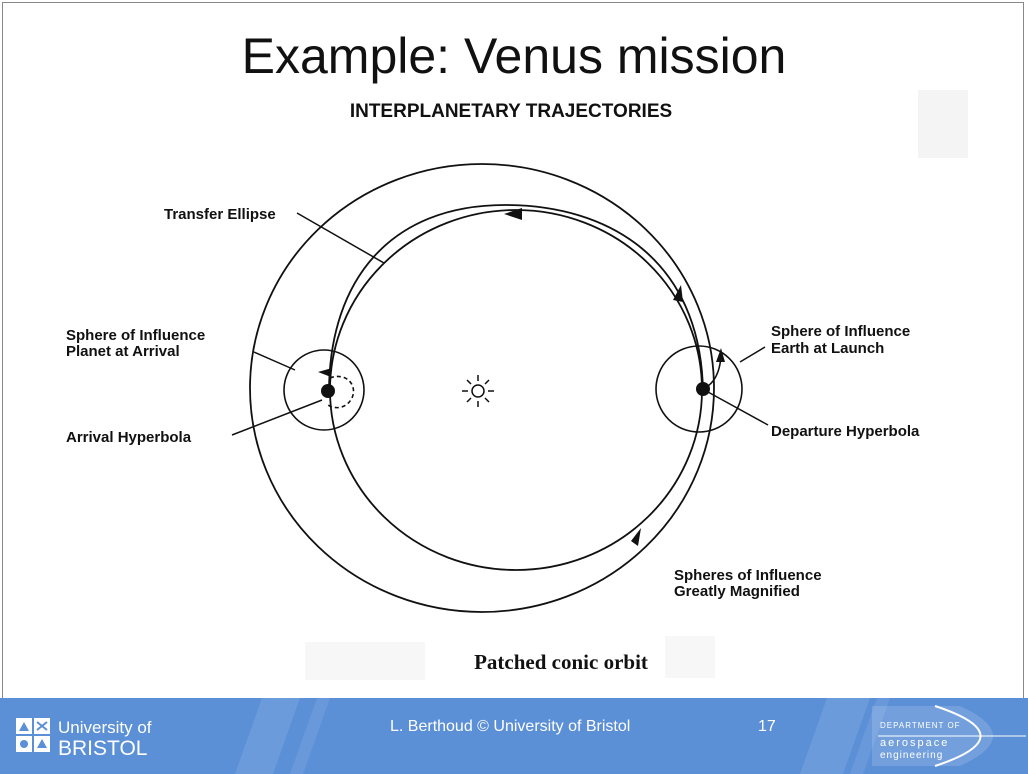 The width and height of the screenshot is (1028, 774). I want to click on leader-arrival-hyperbola, so click(277, 417).